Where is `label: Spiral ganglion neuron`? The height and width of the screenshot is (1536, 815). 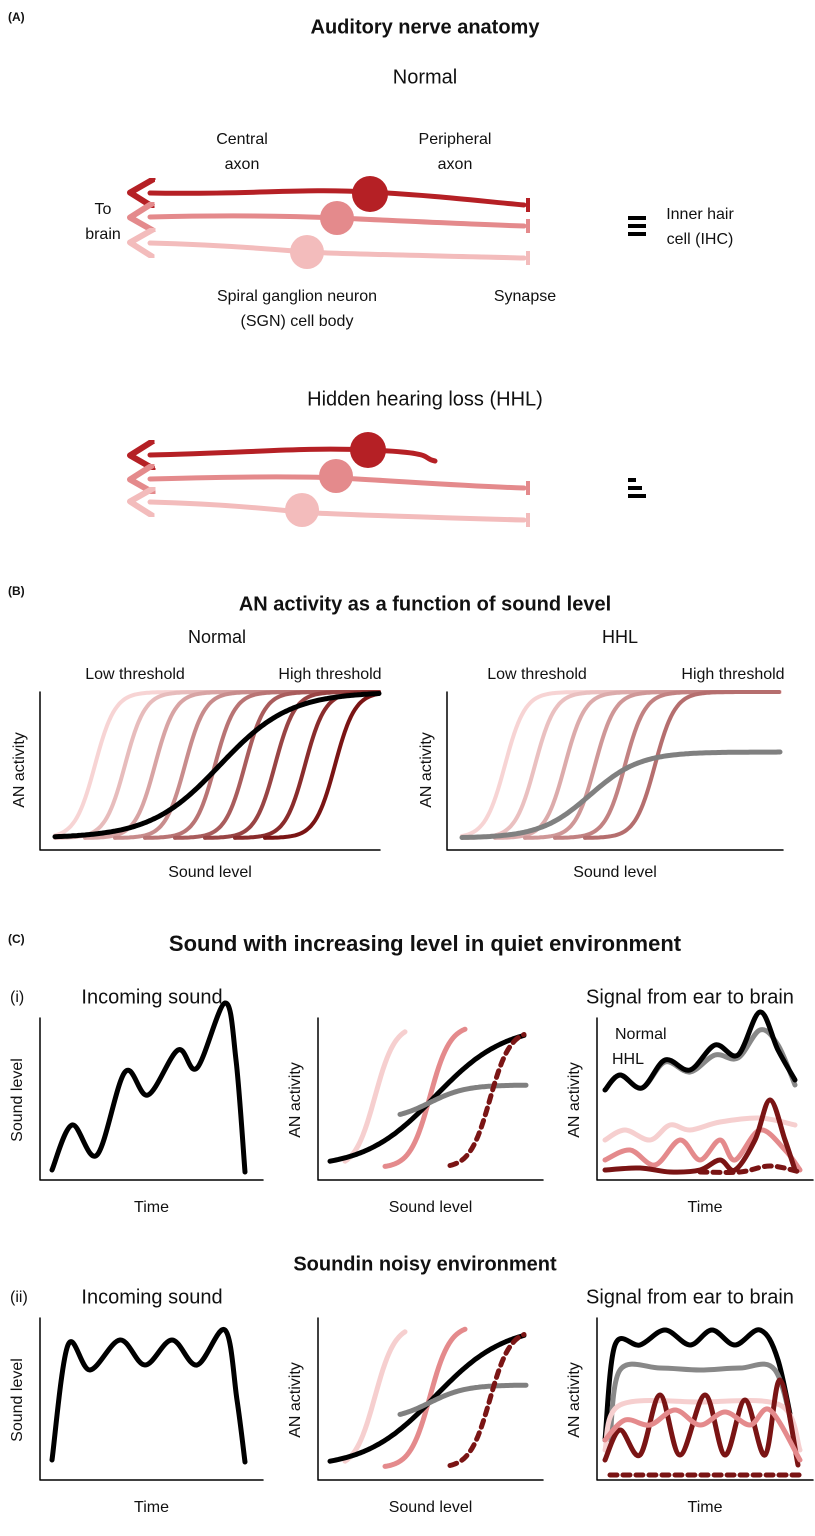 label: Spiral ganglion neuron is located at coordinates (297, 296).